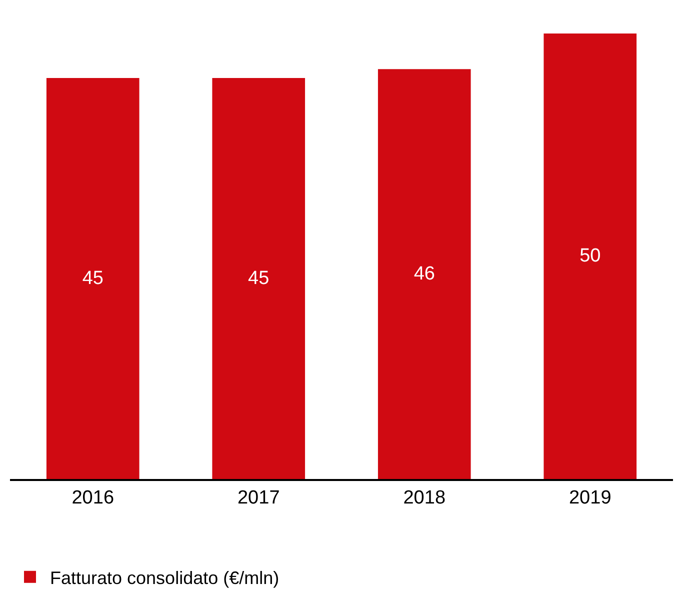  Describe the element at coordinates (165, 578) in the screenshot. I see `legend-label: Fatturato consolidato (€/mln)` at that location.